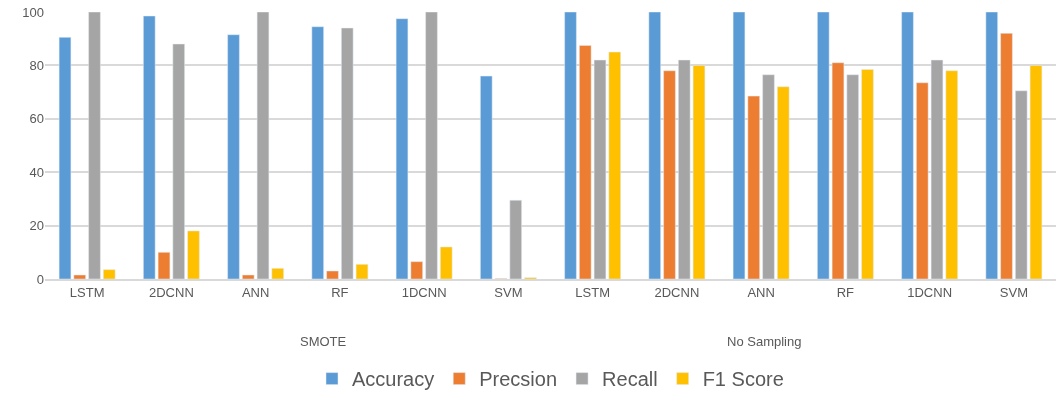 The width and height of the screenshot is (1061, 403). What do you see at coordinates (393, 379) in the screenshot?
I see `legend-label: Accuracy` at bounding box center [393, 379].